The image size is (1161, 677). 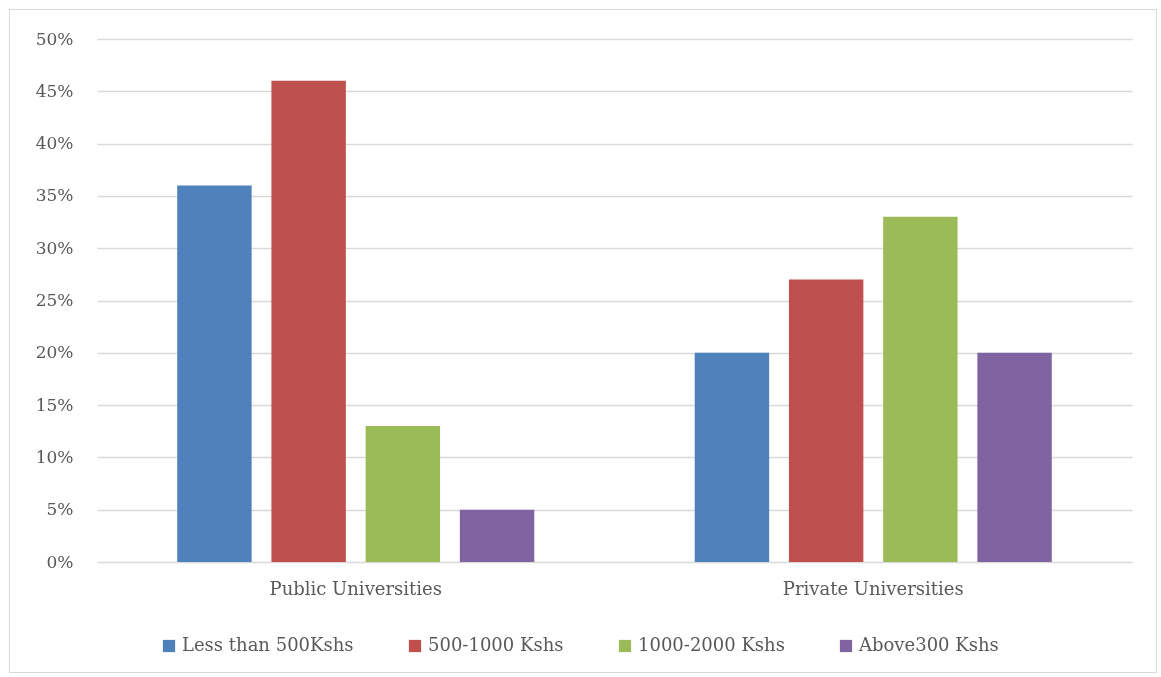 I want to click on y-tick-label: 10%, so click(x=54, y=456).